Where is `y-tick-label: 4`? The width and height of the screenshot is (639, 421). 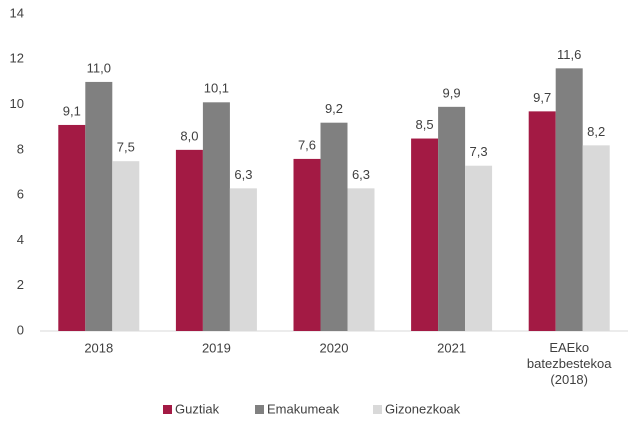 y-tick-label: 4 is located at coordinates (20, 239).